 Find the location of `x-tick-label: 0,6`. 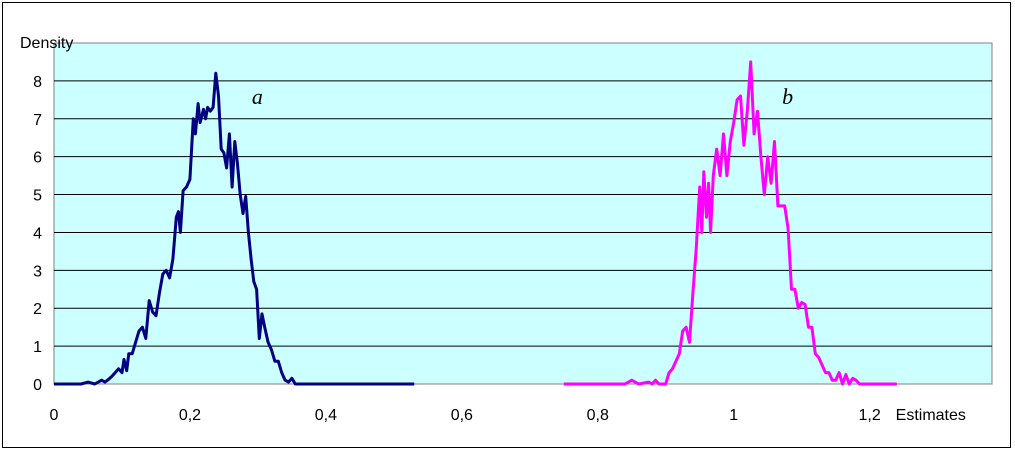

x-tick-label: 0,6 is located at coordinates (462, 415).